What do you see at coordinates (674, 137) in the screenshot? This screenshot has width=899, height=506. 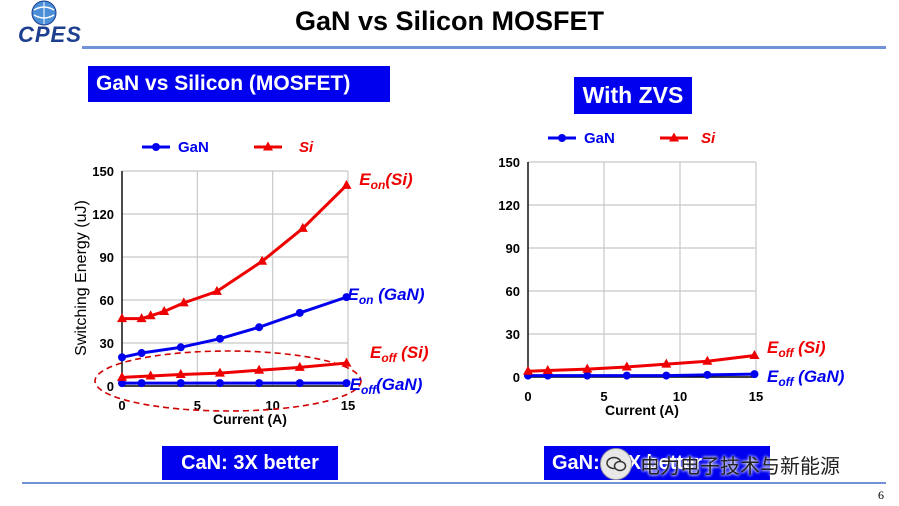 I see `chart2-legend-marker-si` at bounding box center [674, 137].